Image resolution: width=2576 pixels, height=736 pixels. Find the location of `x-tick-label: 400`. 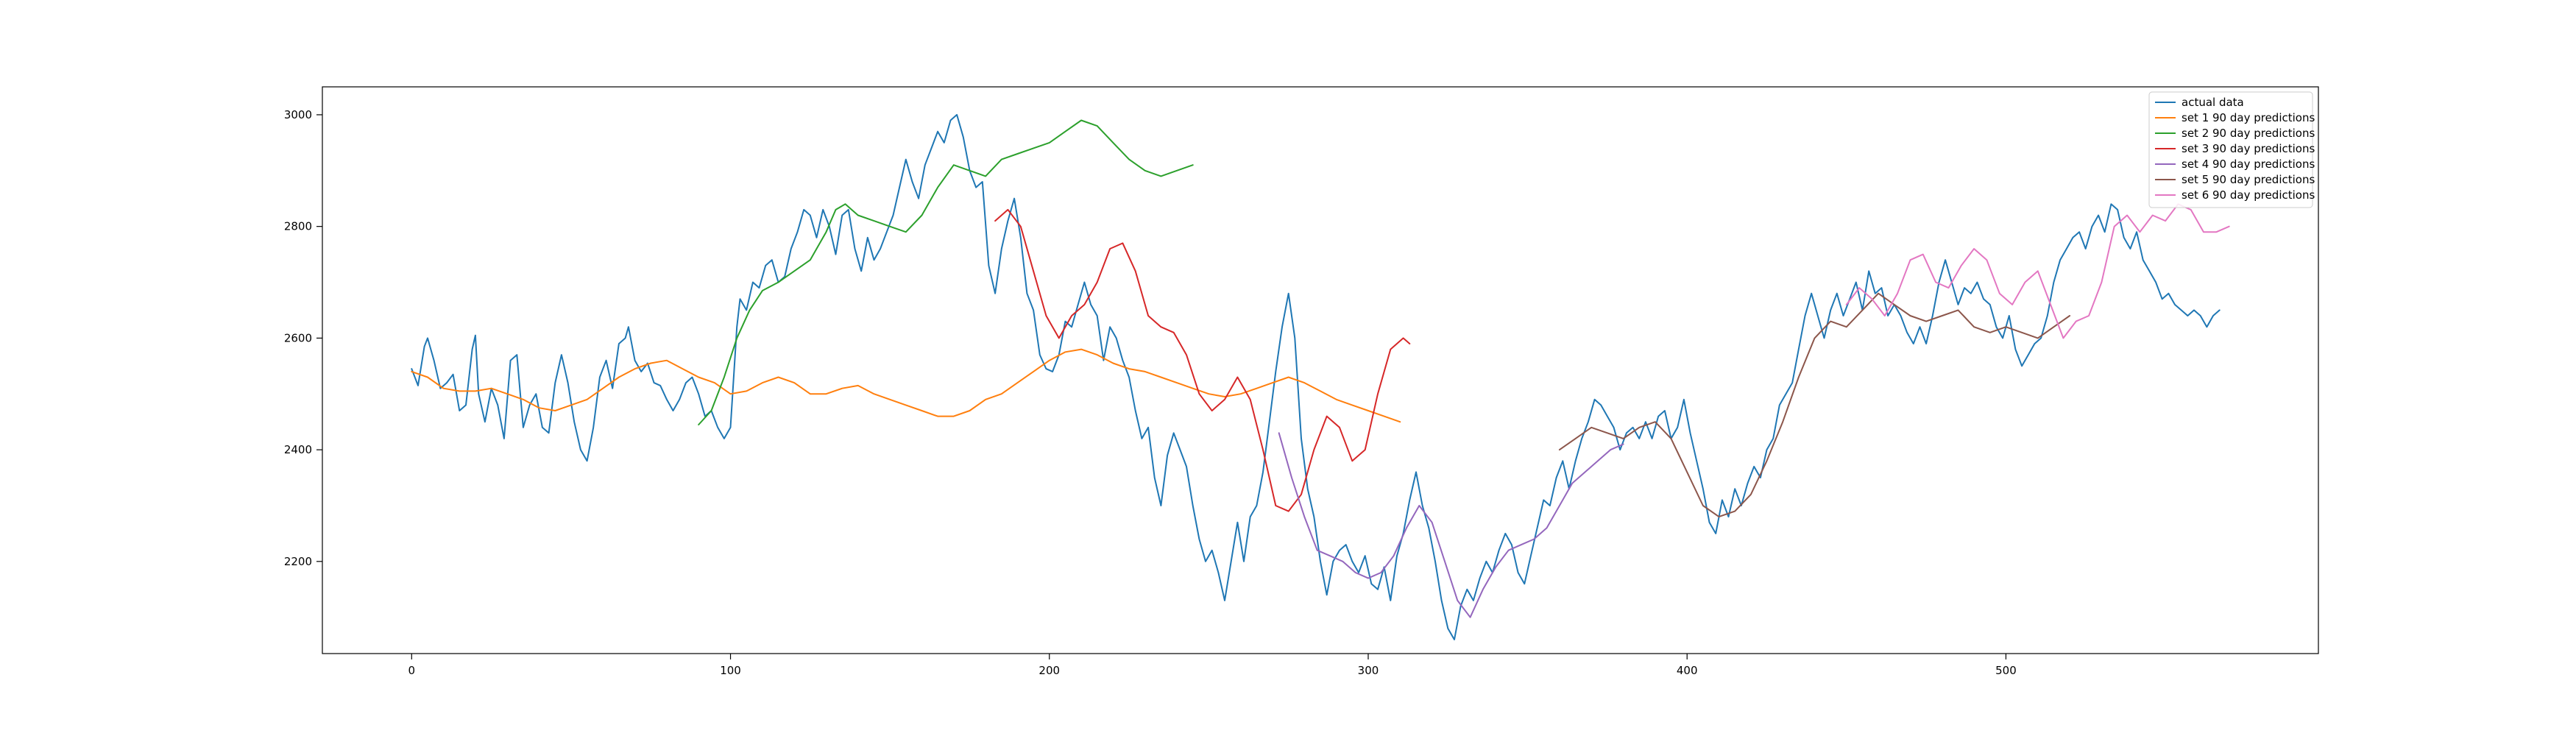

x-tick-label: 400 is located at coordinates (1688, 670).